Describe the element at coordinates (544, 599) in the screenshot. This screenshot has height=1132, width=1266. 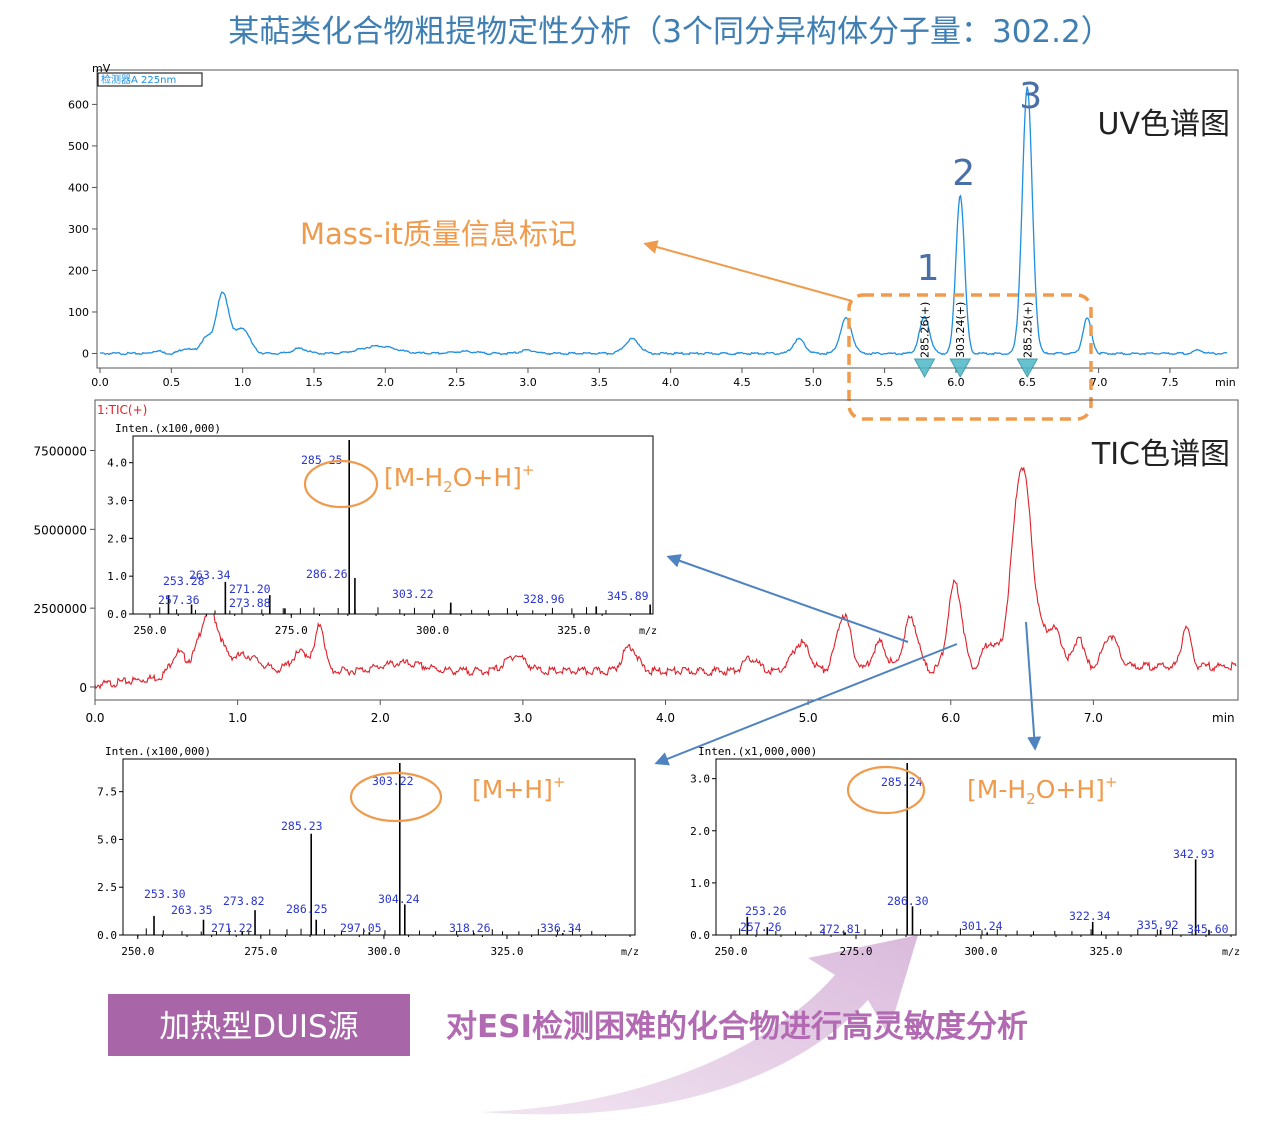
I see `spectrum-peak-label: 328.96` at that location.